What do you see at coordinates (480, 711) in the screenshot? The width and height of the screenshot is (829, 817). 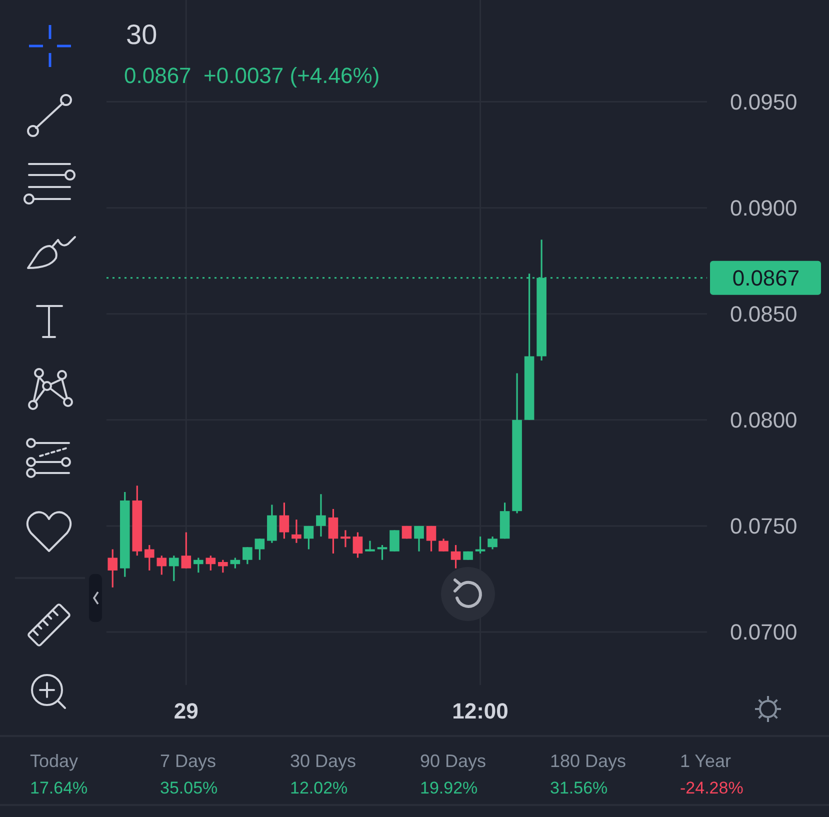 I see `x-tick-label: 12:00` at bounding box center [480, 711].